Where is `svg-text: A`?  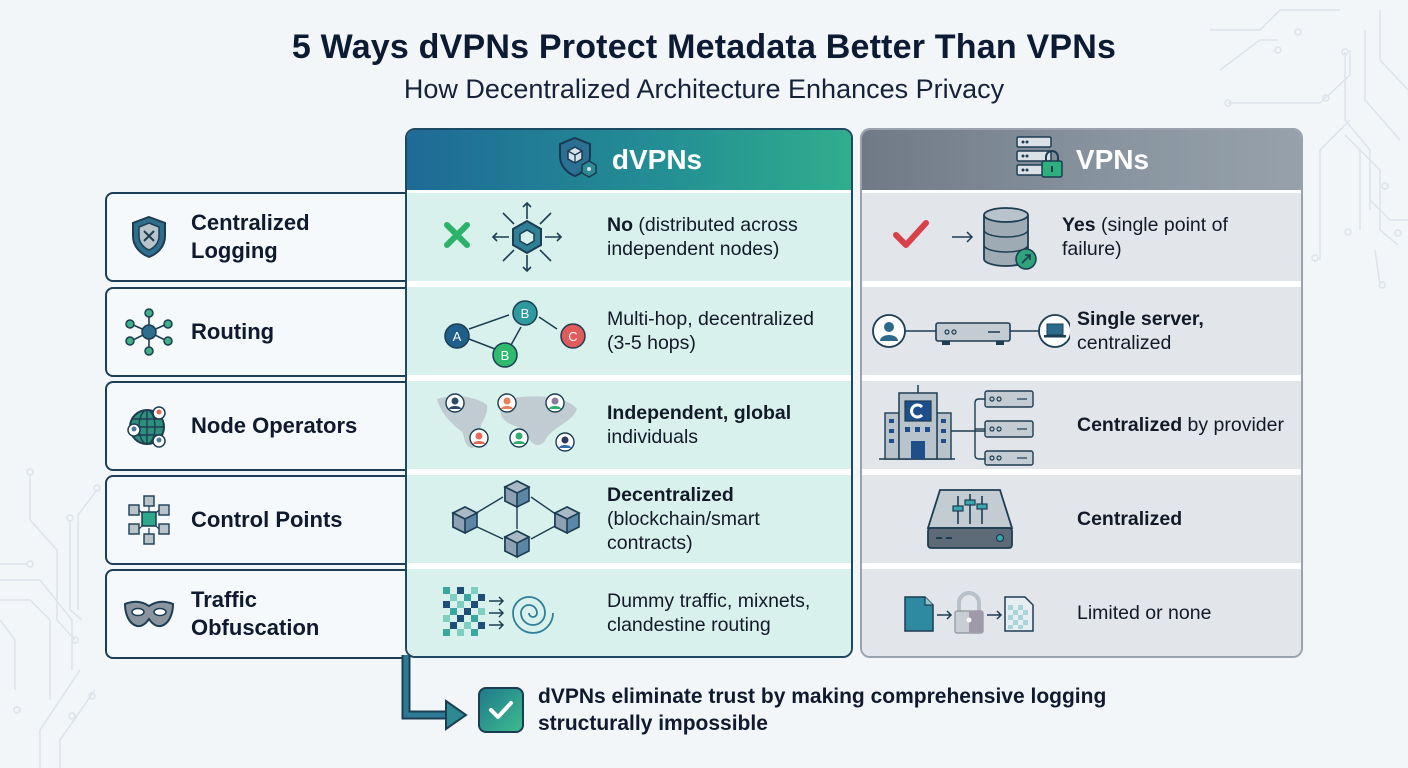
svg-text: A is located at coordinates (457, 336).